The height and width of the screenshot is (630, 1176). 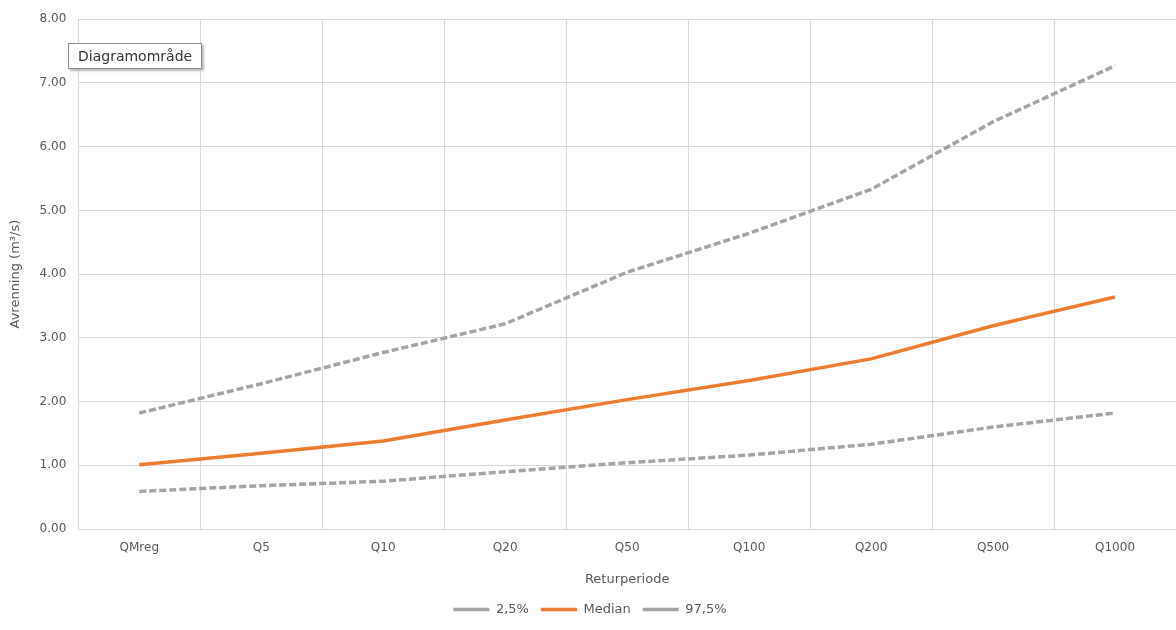 What do you see at coordinates (53, 209) in the screenshot?
I see `y-tick-label: 5.00` at bounding box center [53, 209].